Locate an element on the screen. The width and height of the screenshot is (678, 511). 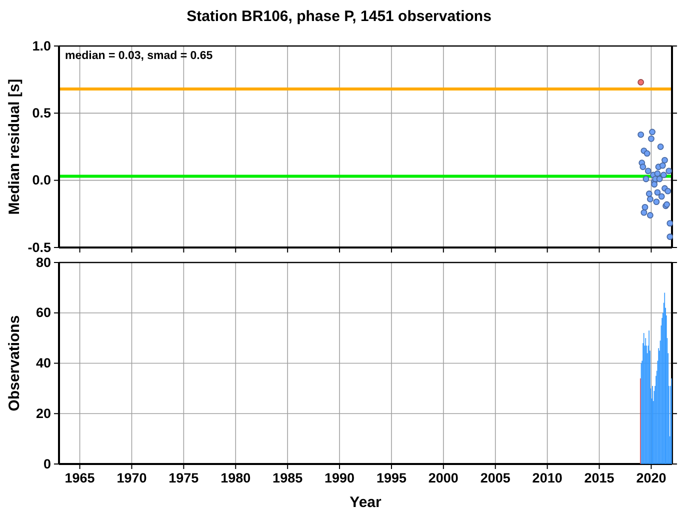
y-tick-label: 0 is located at coordinates (47, 464).